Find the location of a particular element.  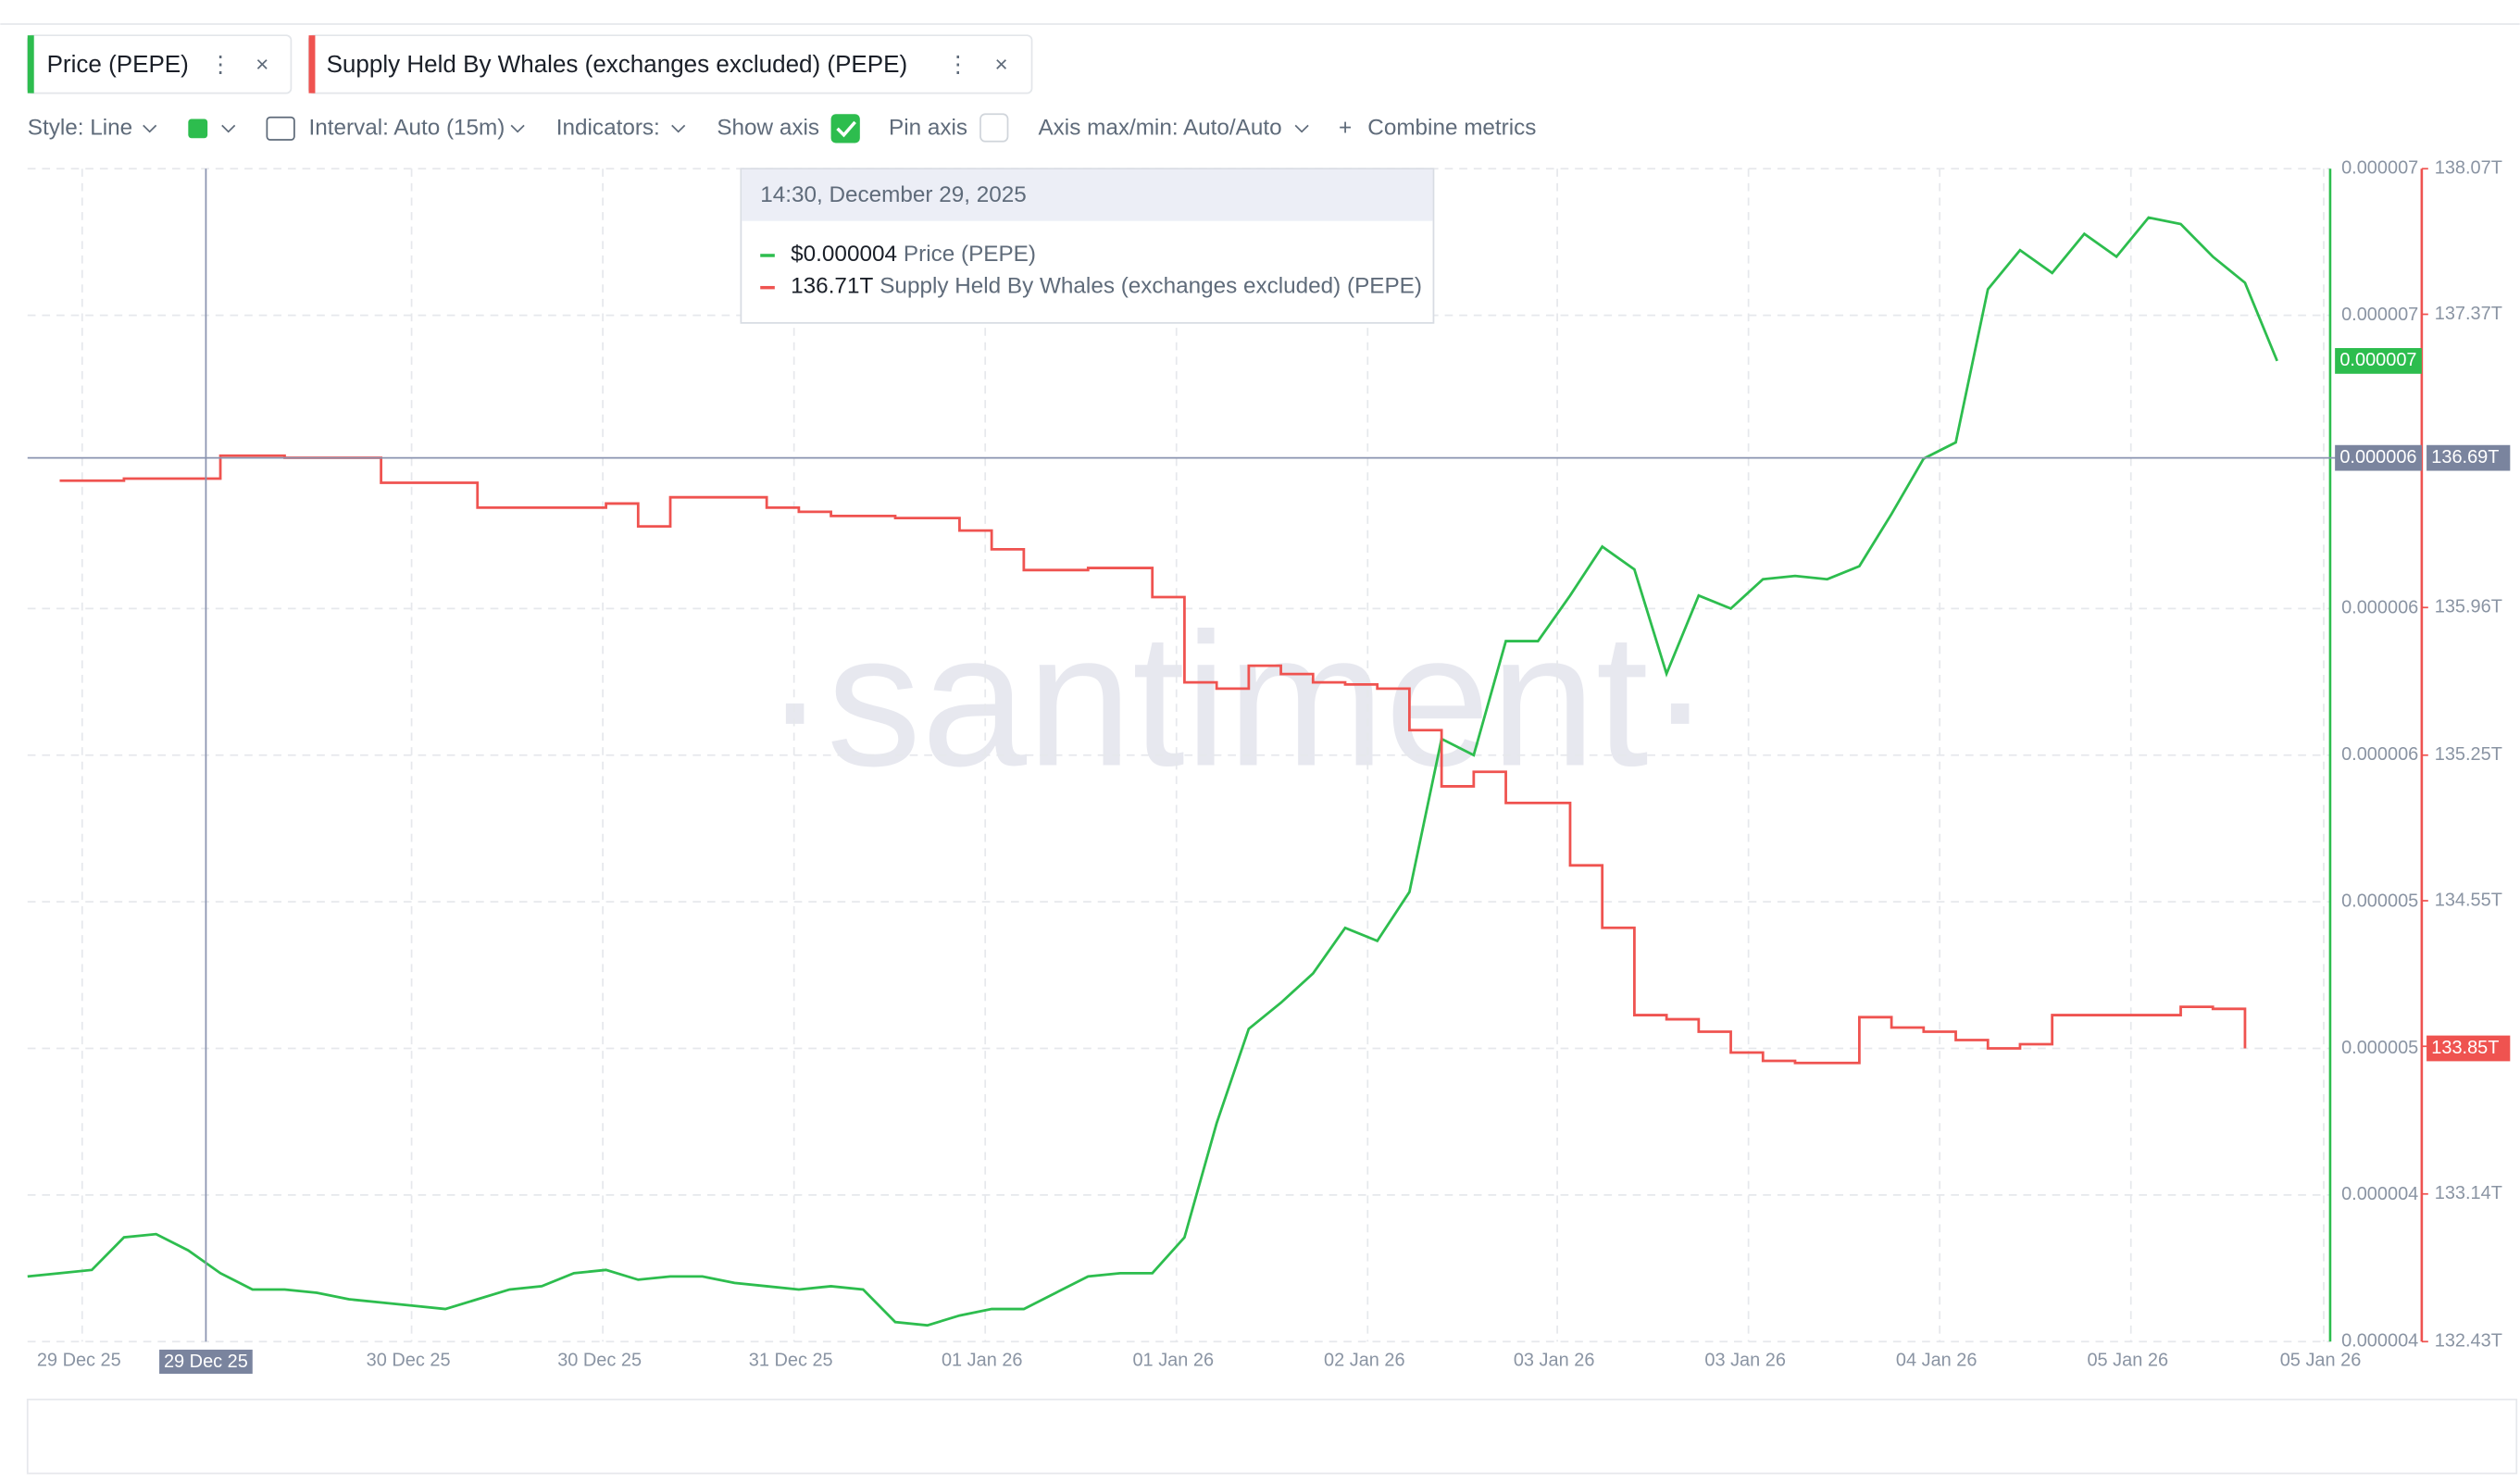

show-axis-label: Show axis is located at coordinates (768, 128).